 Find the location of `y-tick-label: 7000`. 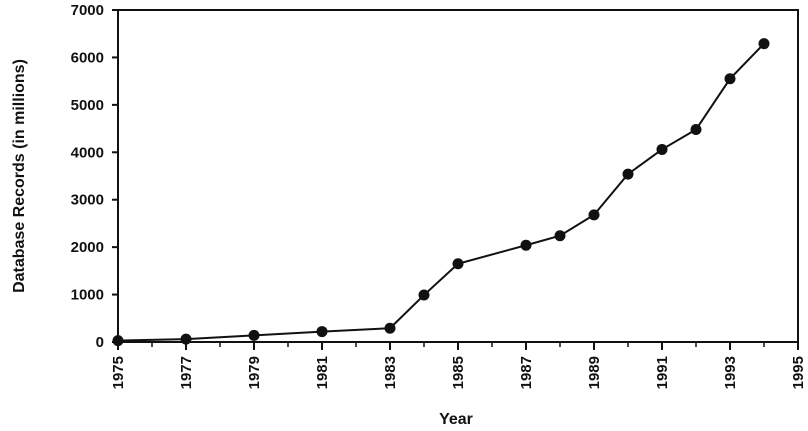

y-tick-label: 7000 is located at coordinates (87, 10).